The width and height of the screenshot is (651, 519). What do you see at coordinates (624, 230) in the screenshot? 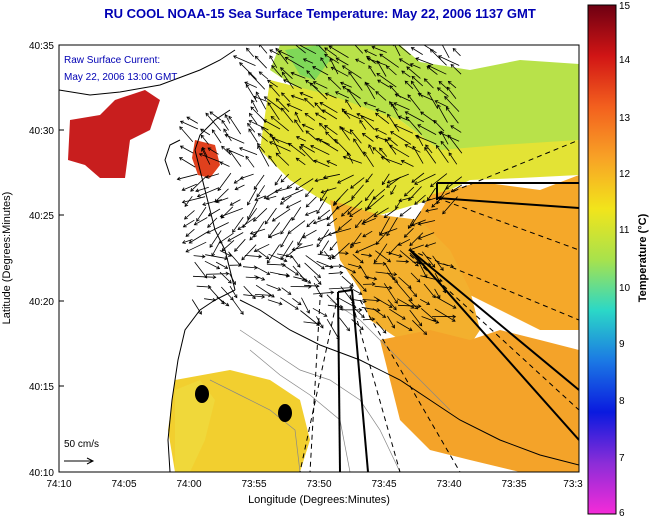
I see `colorbar-tick: 11` at bounding box center [624, 230].